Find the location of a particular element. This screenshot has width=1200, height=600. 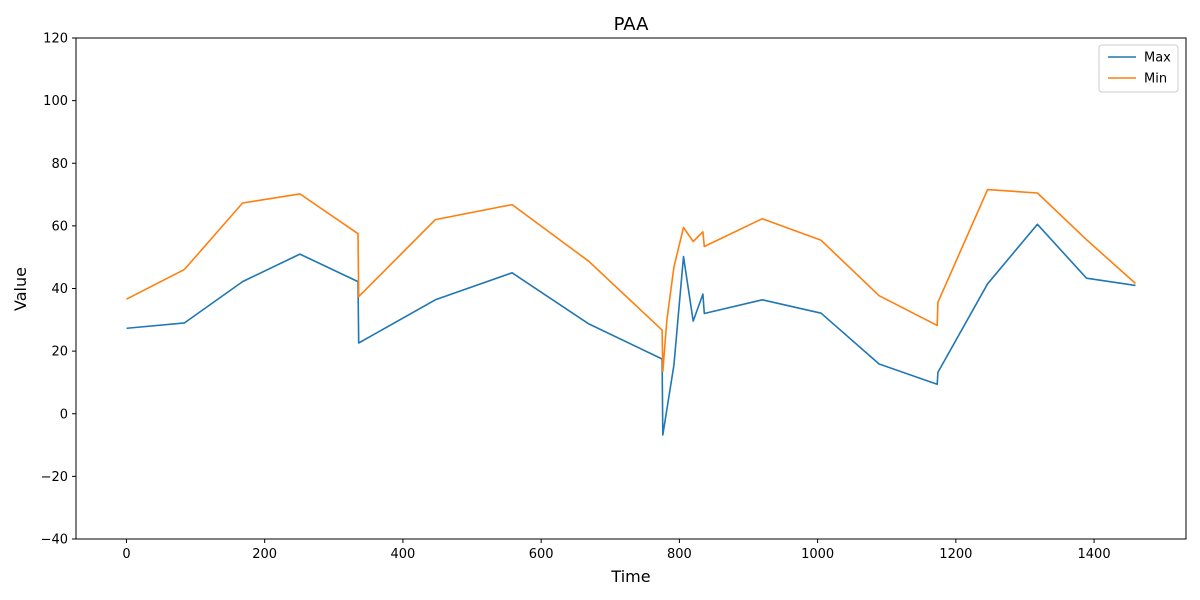

y-tick-label: 20 is located at coordinates (59, 352).